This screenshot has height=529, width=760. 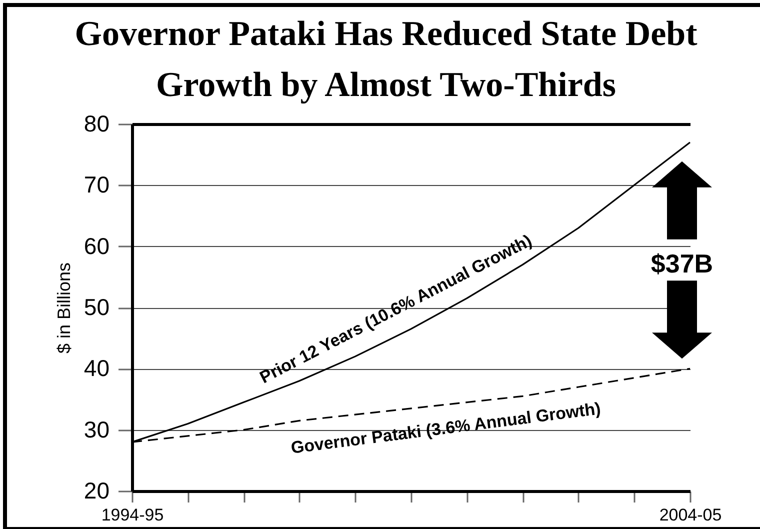 What do you see at coordinates (97, 123) in the screenshot?
I see `y-tick-label: 80` at bounding box center [97, 123].